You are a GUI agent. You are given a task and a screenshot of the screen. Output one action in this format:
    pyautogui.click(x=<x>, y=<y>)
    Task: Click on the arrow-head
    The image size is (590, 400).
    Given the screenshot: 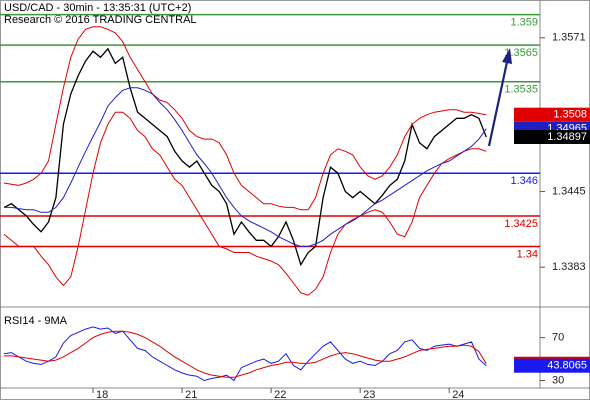 What is the action you would take?
    pyautogui.click(x=507, y=56)
    